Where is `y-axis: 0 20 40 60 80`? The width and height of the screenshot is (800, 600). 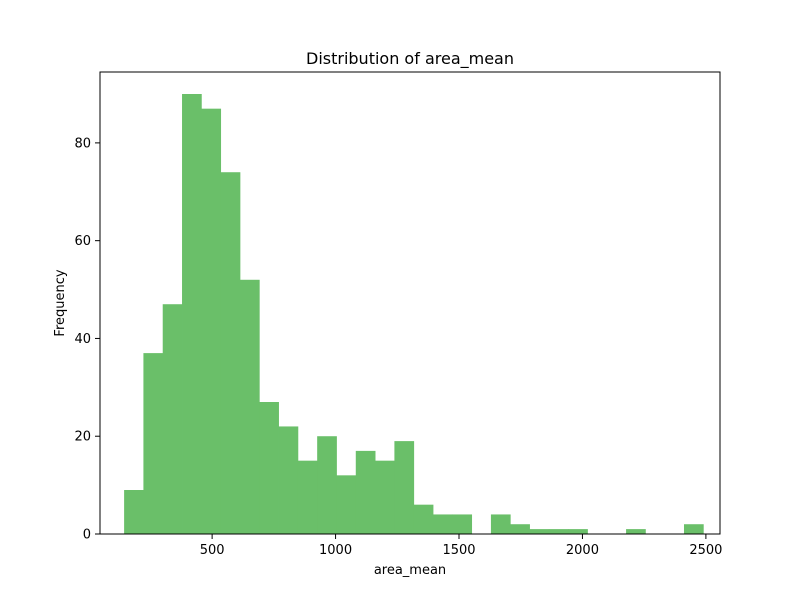 y-axis: 0 20 40 60 80 is located at coordinates (87, 339).